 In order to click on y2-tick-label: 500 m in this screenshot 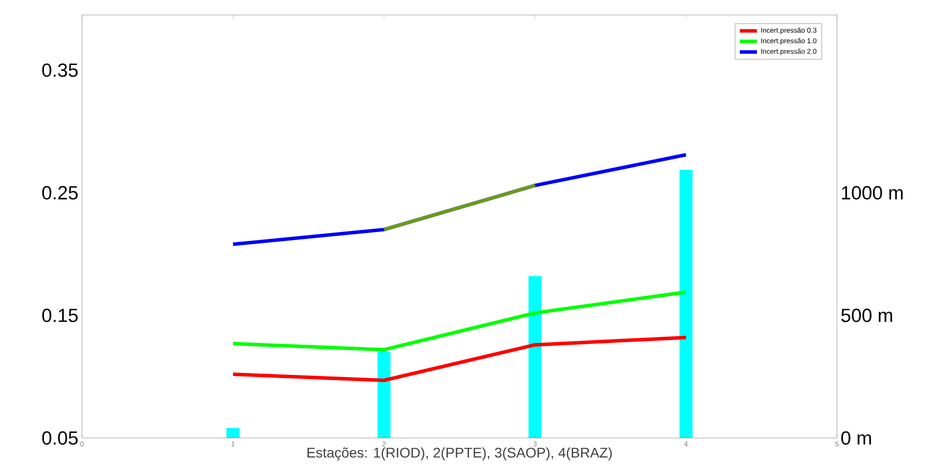, I will do `click(866, 315)`.